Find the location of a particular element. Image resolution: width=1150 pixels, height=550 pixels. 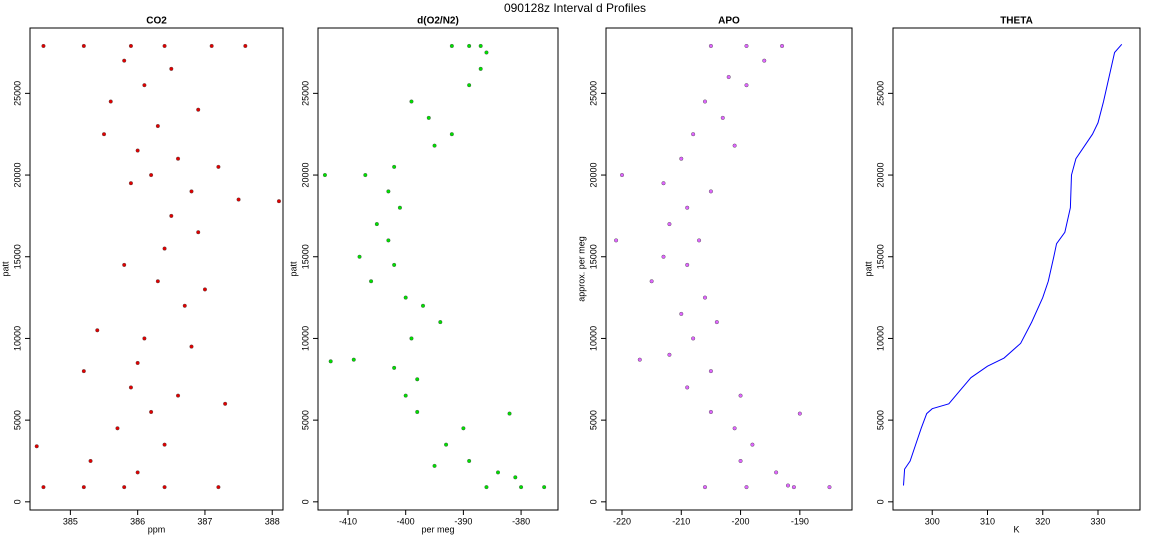

x-axis-label: ppm is located at coordinates (157, 529).